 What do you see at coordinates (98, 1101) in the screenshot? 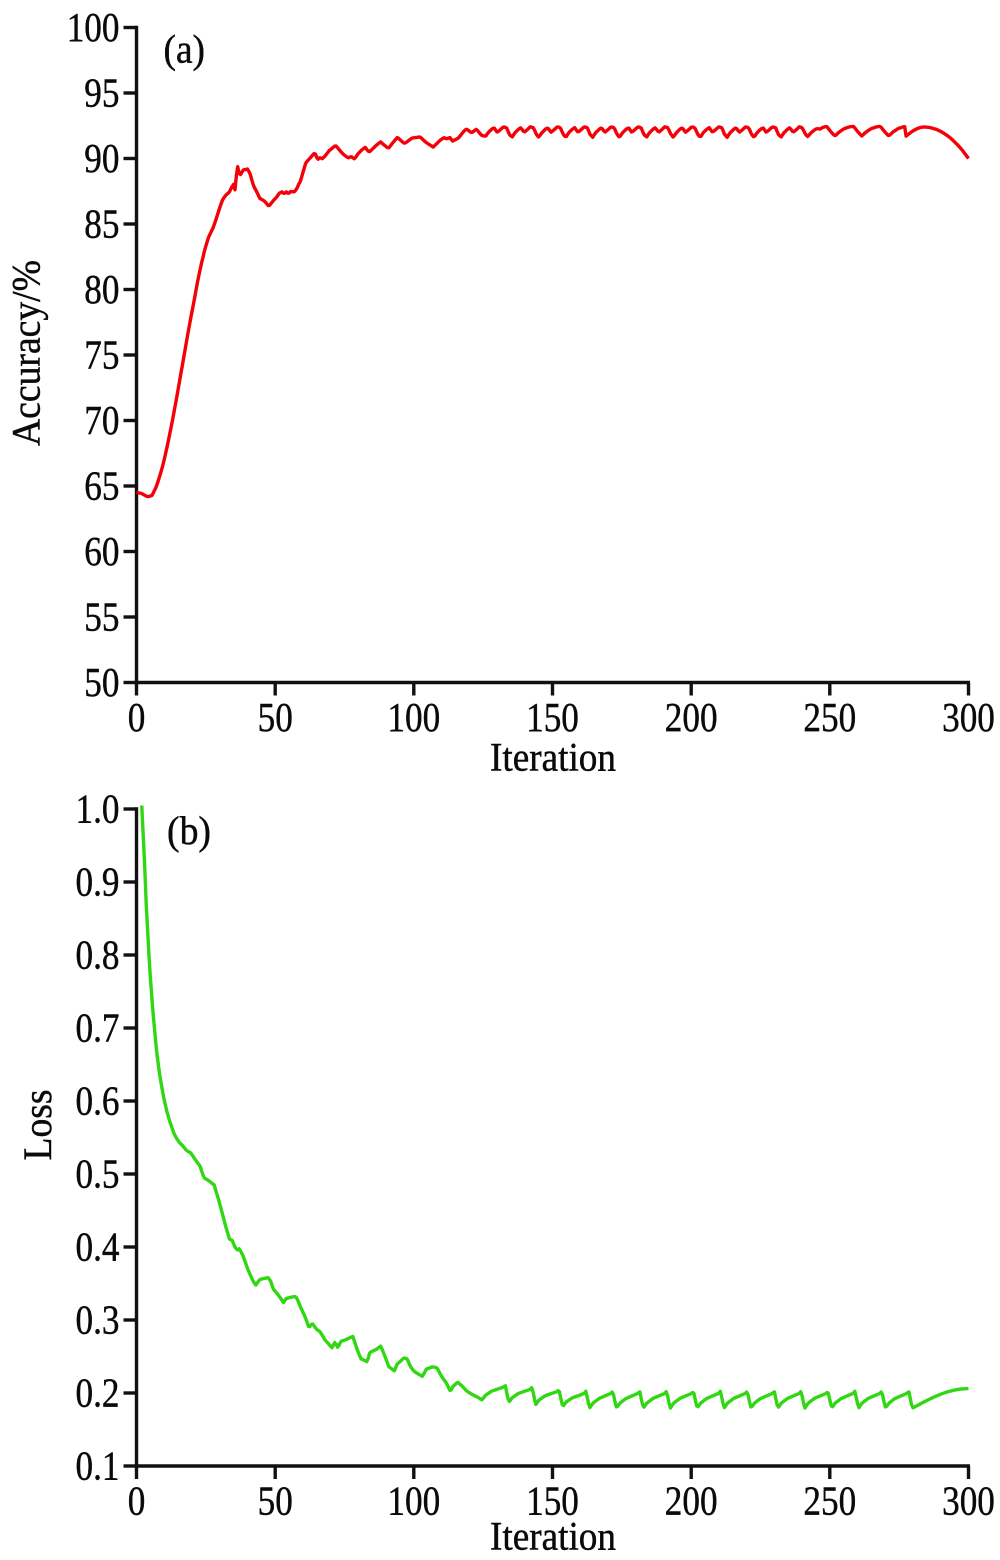
I see `svg-text: 0.6` at bounding box center [98, 1101].